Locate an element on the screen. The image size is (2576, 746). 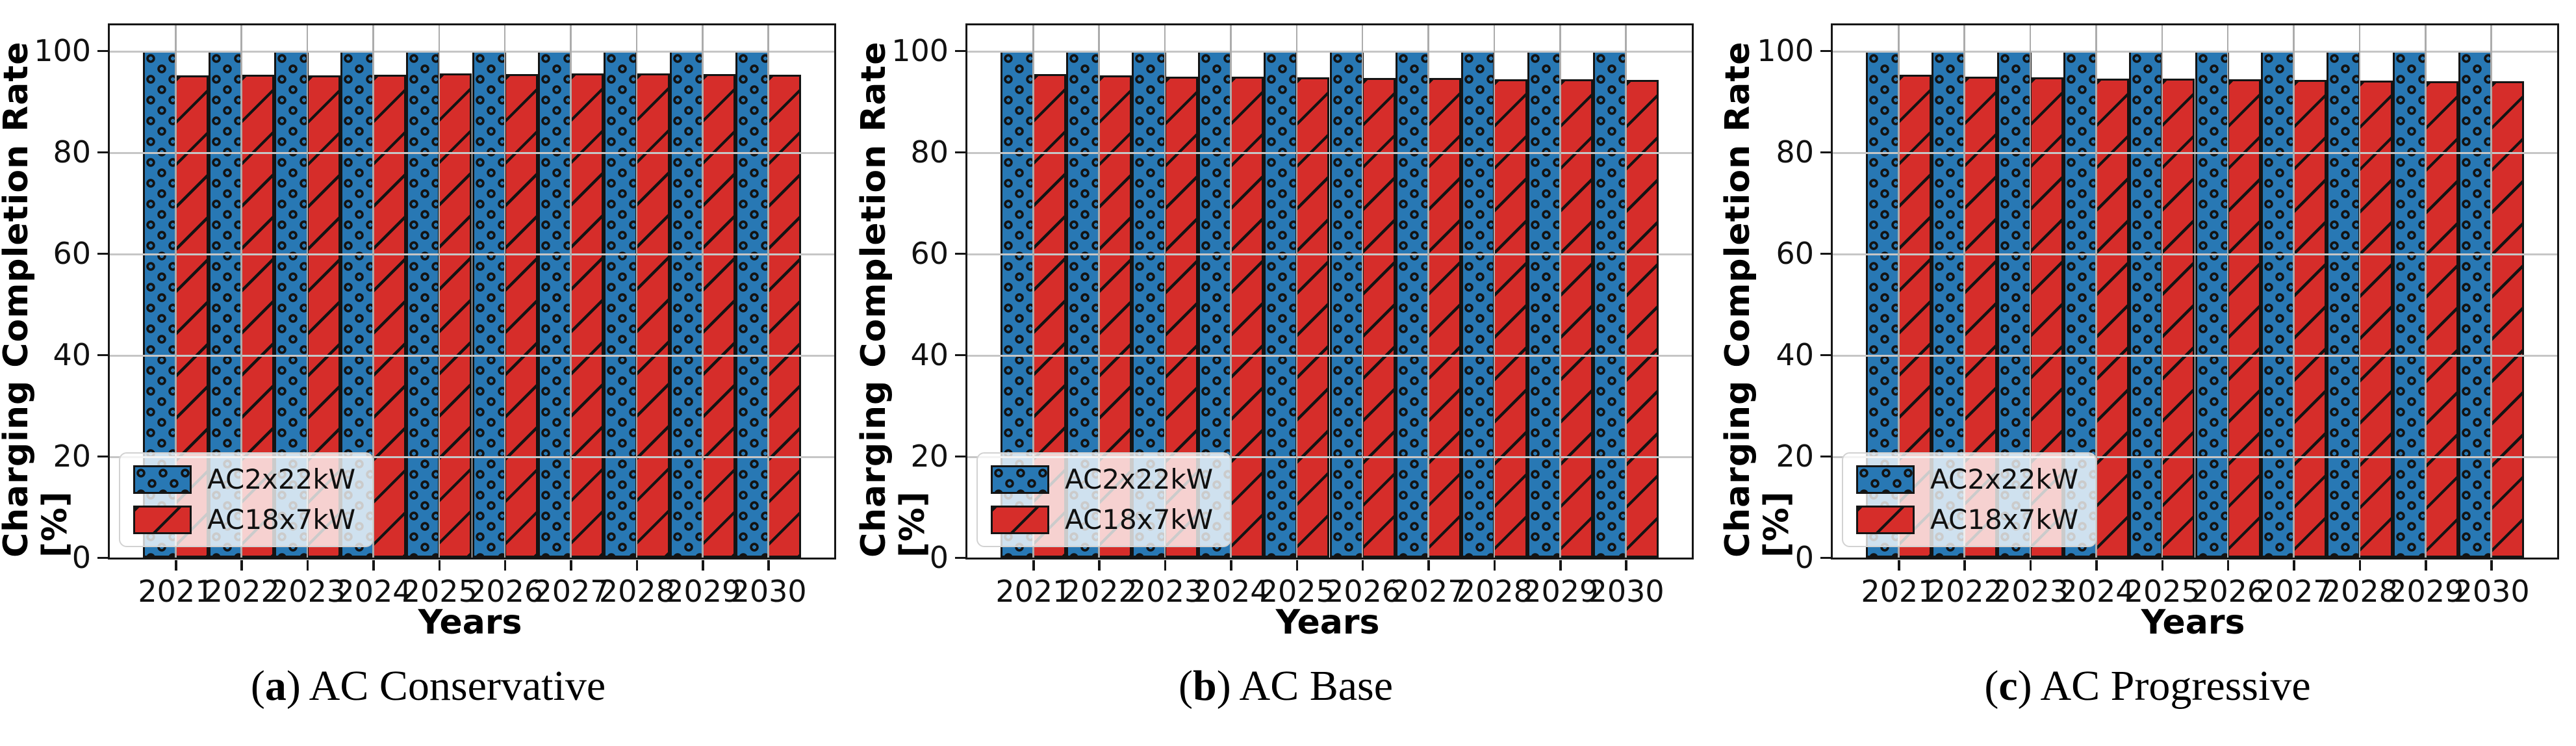
bar-ac18x7kw-2023 is located at coordinates (1181, 317).